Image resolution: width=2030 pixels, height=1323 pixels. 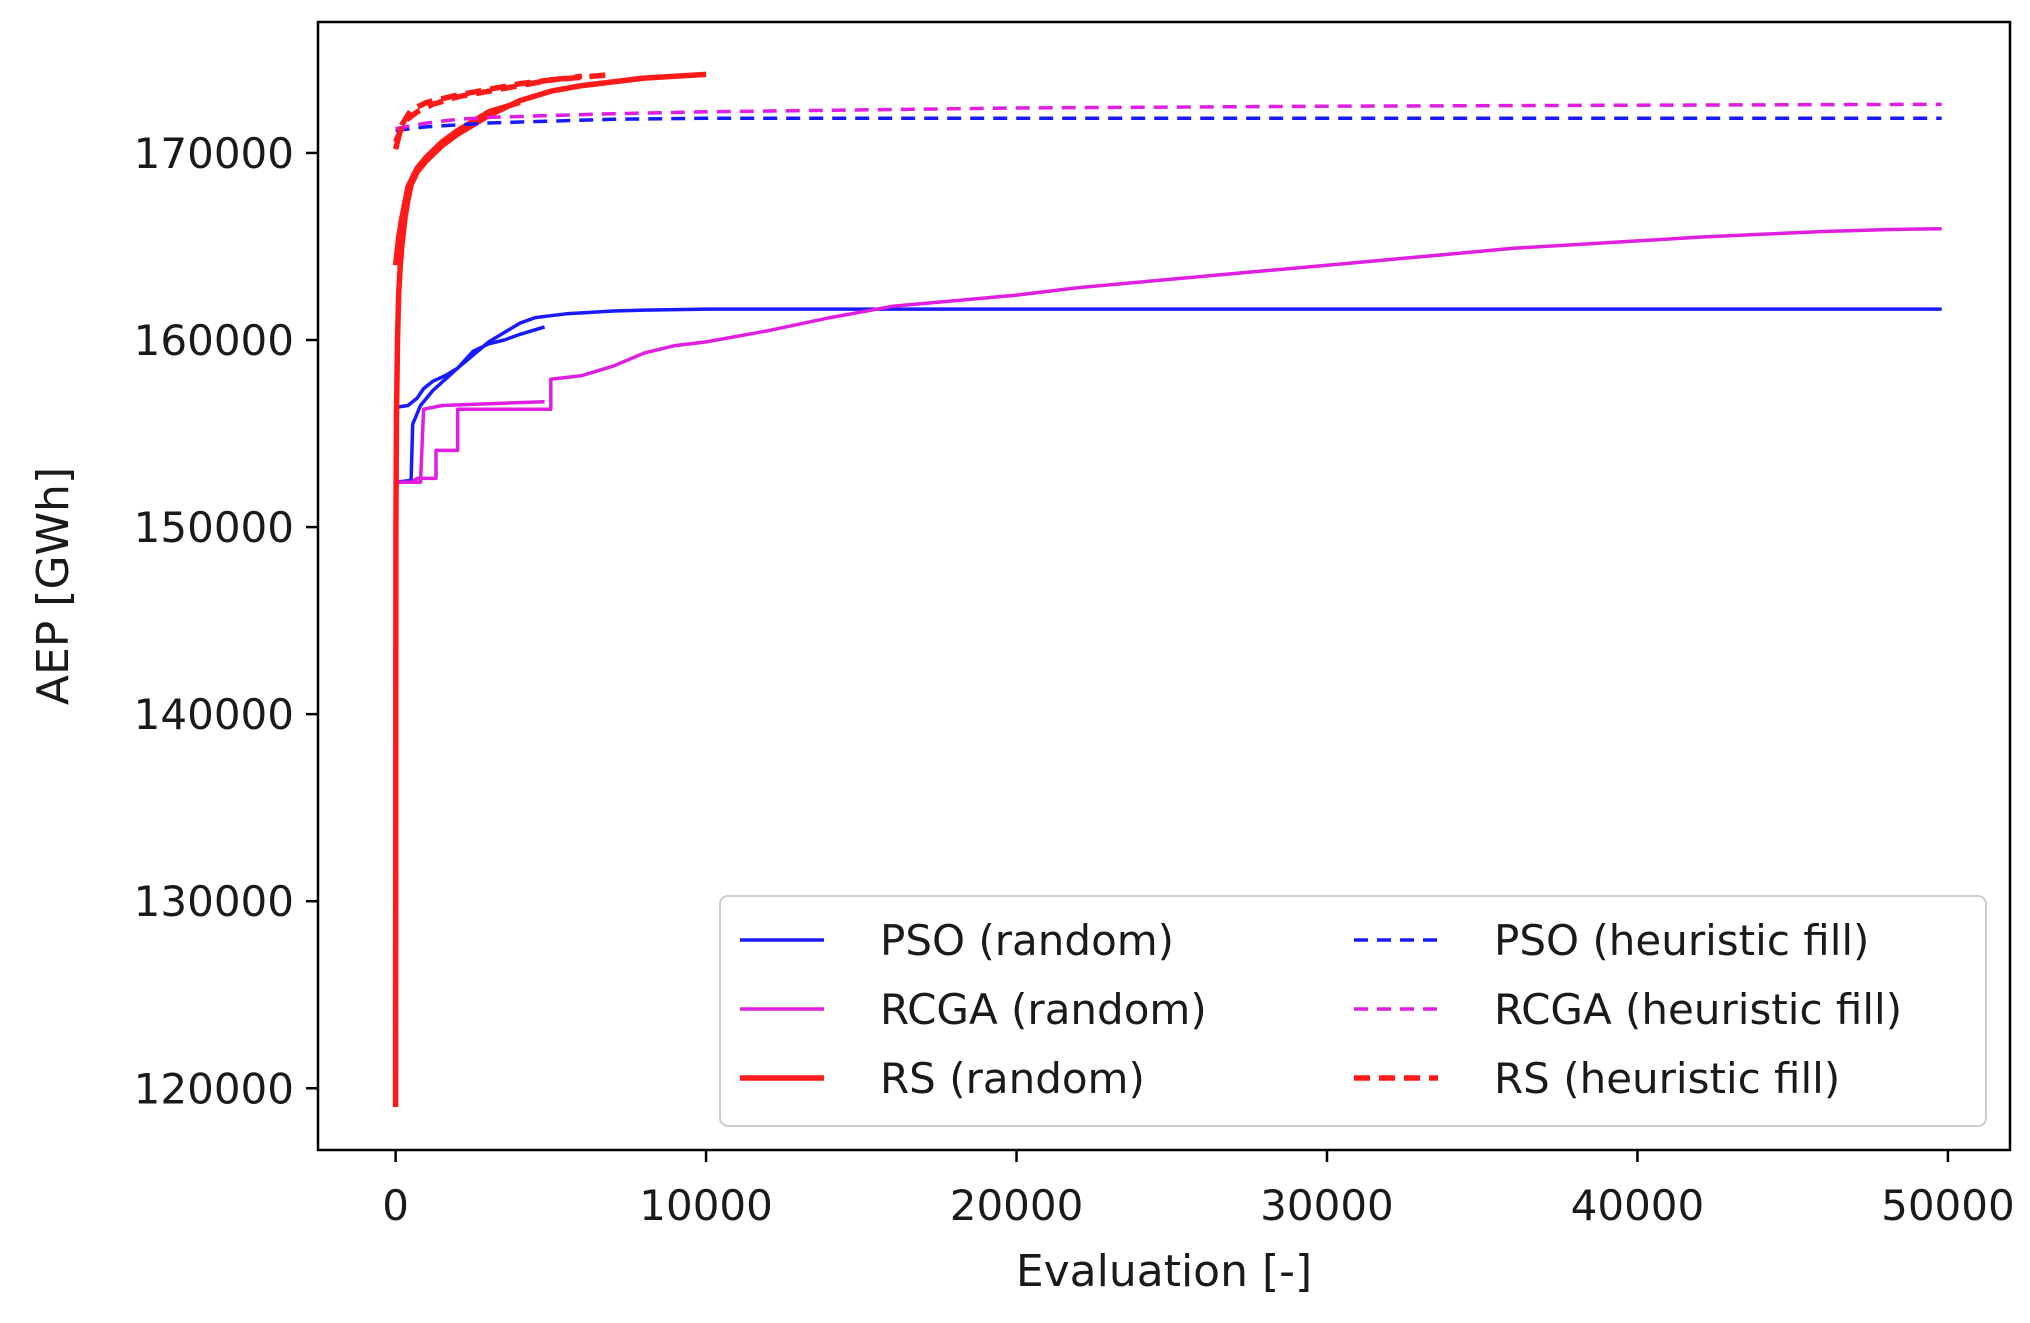 I want to click on y-tick-label: 120000, so click(x=214, y=1088).